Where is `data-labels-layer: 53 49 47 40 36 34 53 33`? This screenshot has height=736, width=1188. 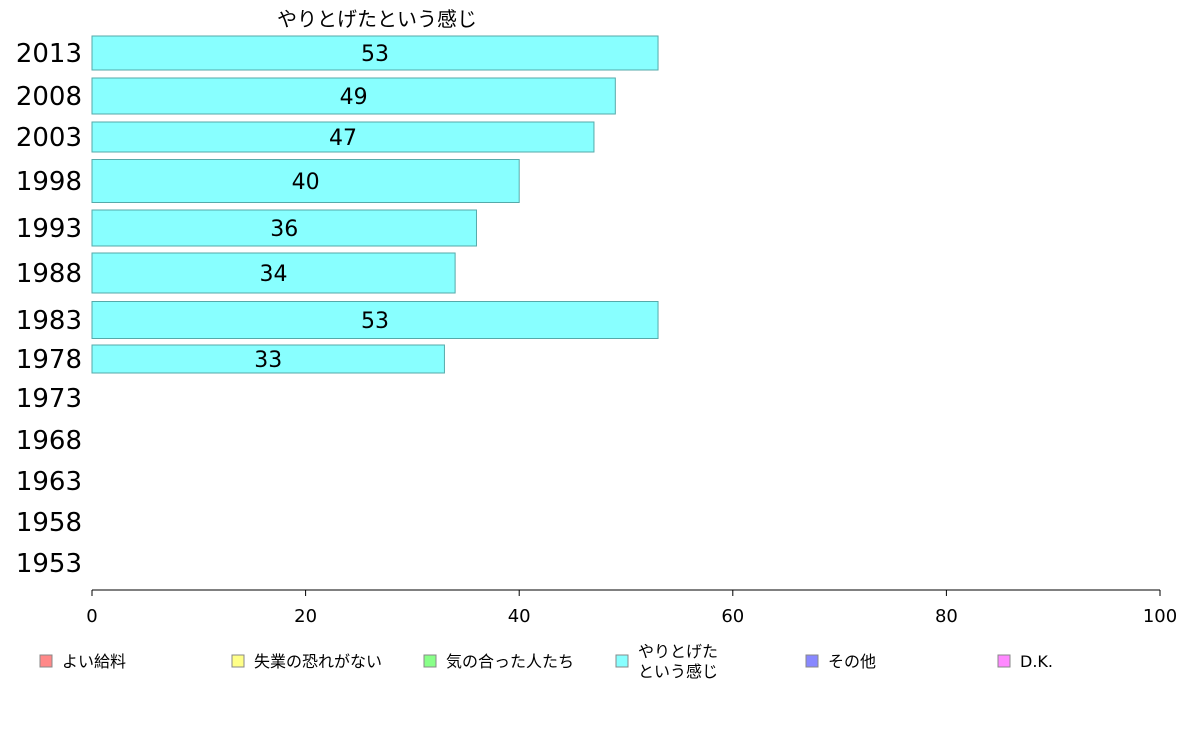
data-labels-layer: 53 49 47 40 36 34 53 33 is located at coordinates (321, 207).